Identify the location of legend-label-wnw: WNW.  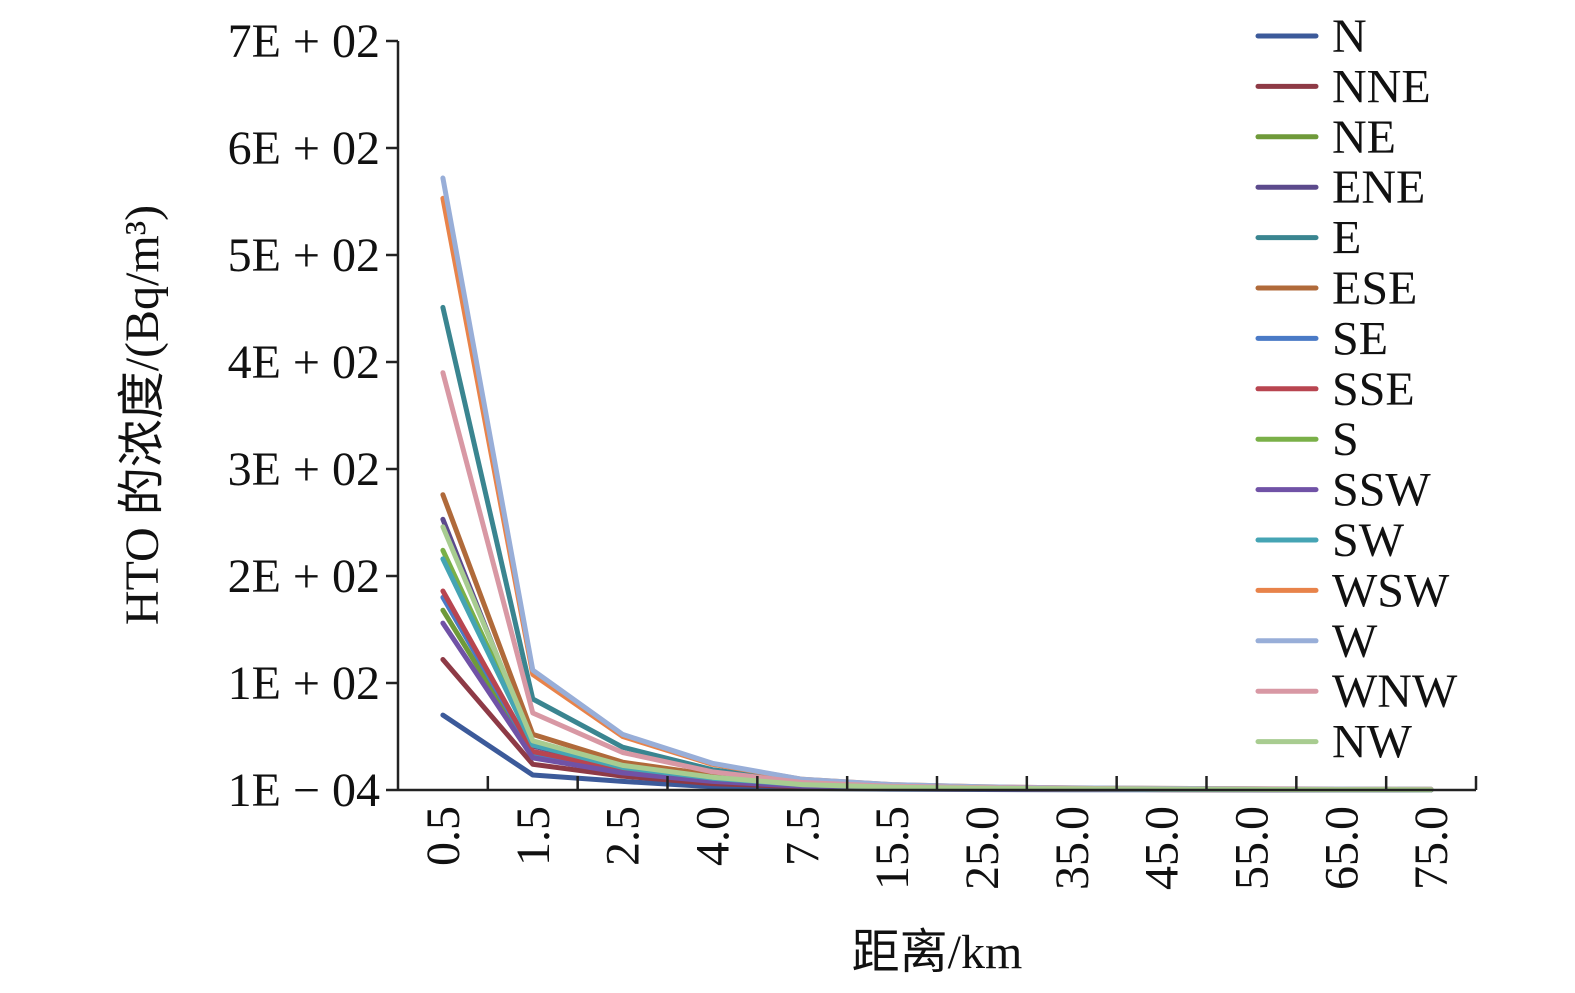
(1395, 691).